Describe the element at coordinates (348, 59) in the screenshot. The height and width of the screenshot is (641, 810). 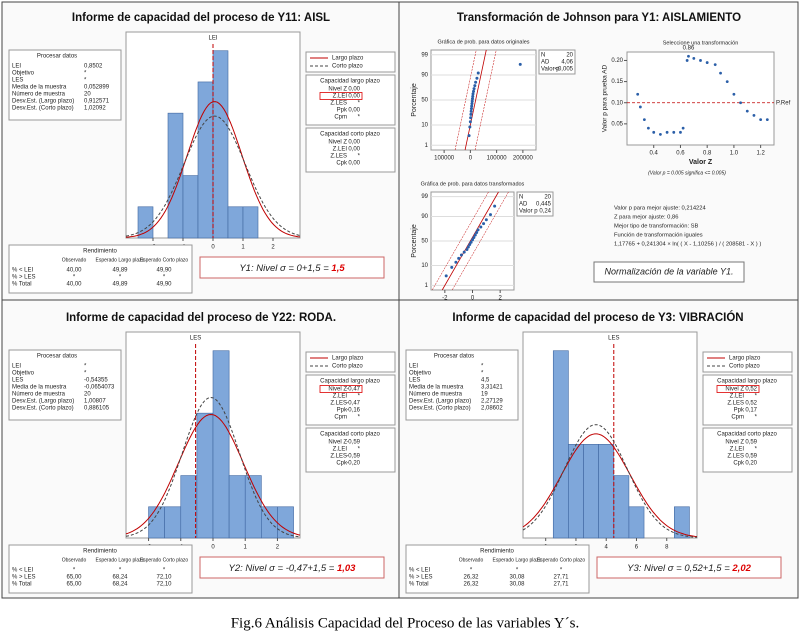
I see `legend-label: Largo plazo` at that location.